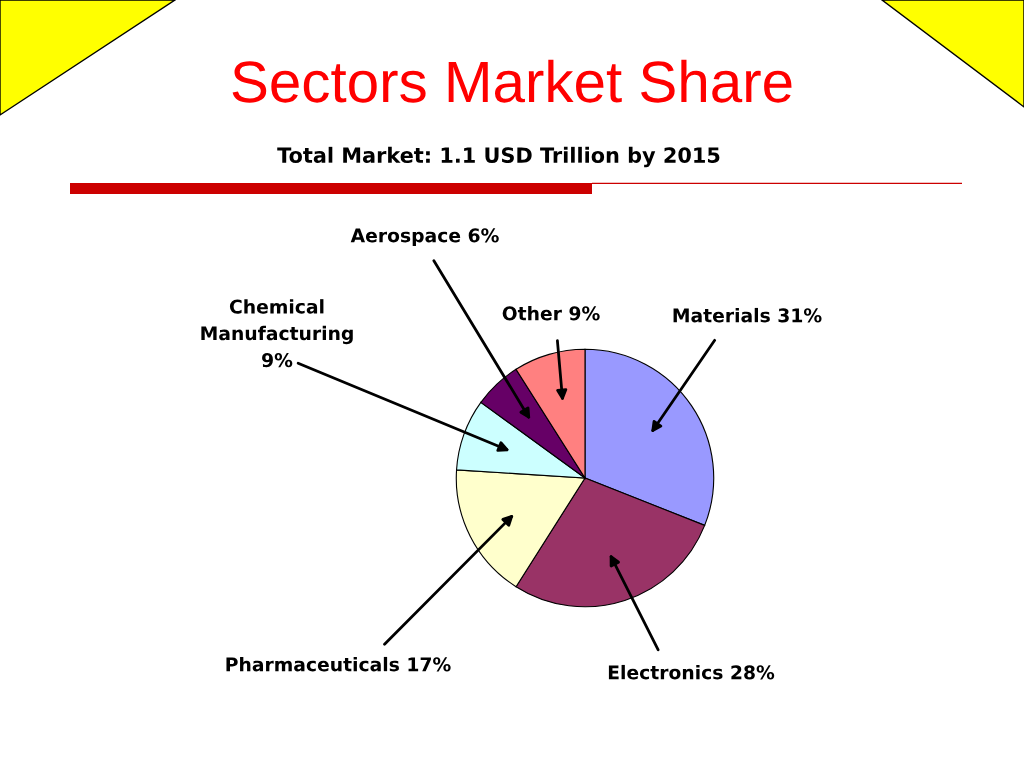  I want to click on data-label: 9%, so click(277, 360).